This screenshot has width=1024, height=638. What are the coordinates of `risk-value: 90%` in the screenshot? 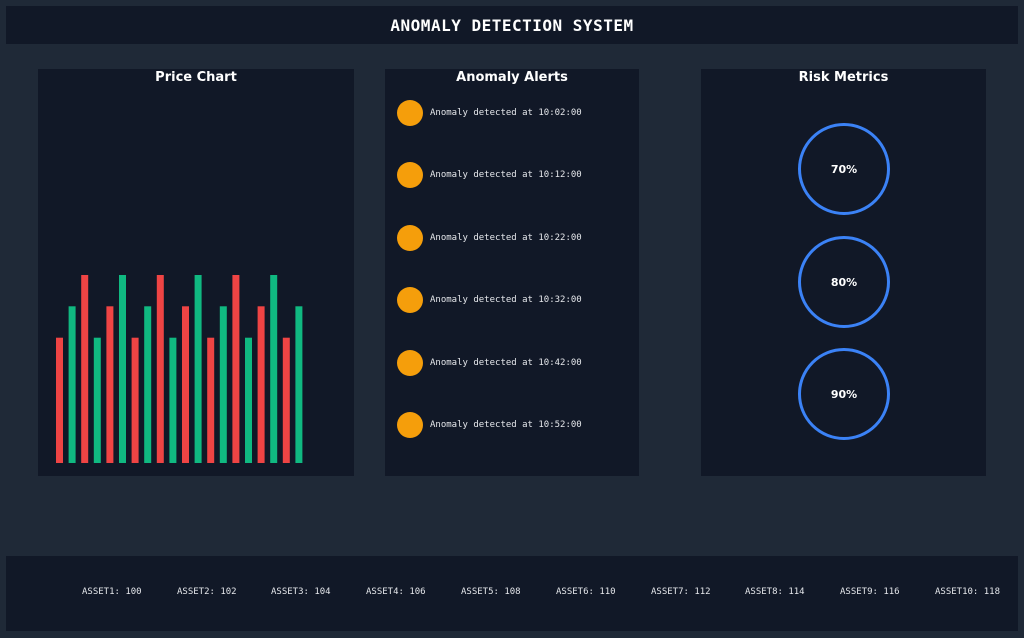 It's located at (844, 394).